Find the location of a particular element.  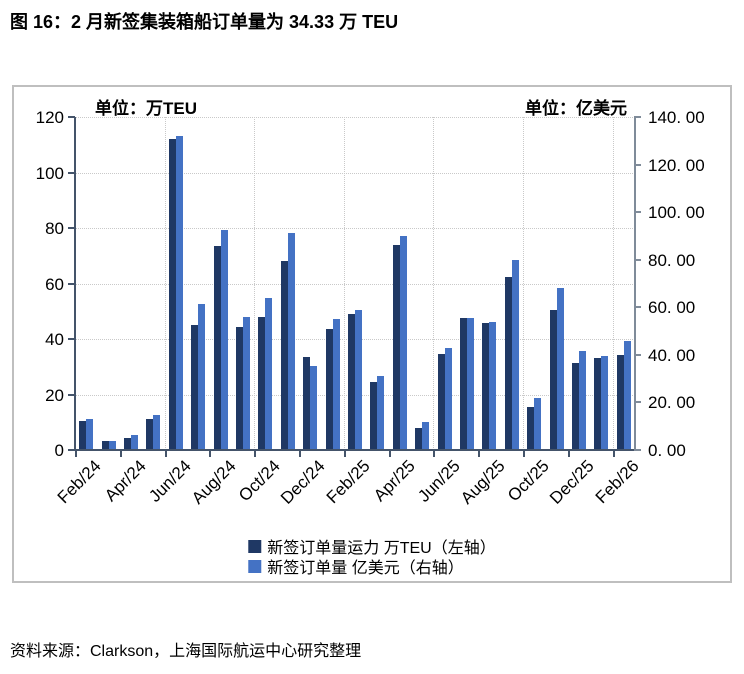

left-axis-tick-label: 20 is located at coordinates (54, 395).